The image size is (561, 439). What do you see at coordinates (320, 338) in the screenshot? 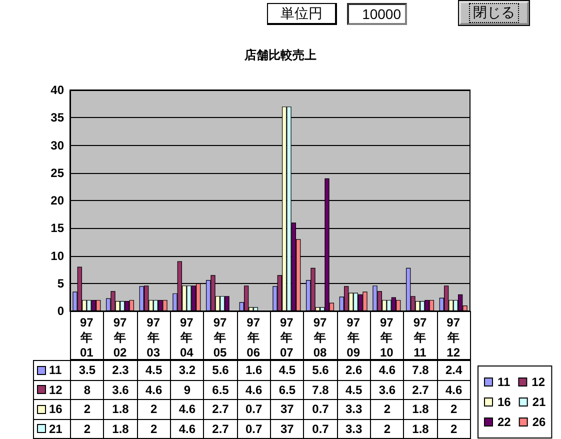
I see `x-tick-label: 97年08` at bounding box center [320, 338].